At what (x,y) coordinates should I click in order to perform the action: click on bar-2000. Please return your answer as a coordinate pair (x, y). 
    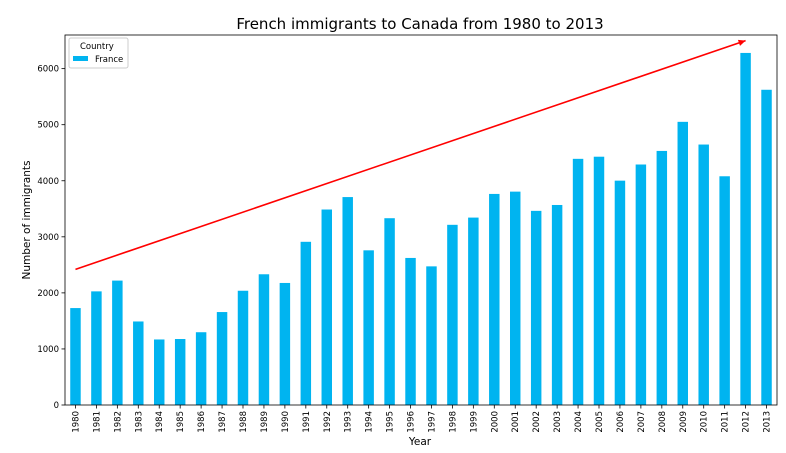
    Looking at the image, I should click on (494, 299).